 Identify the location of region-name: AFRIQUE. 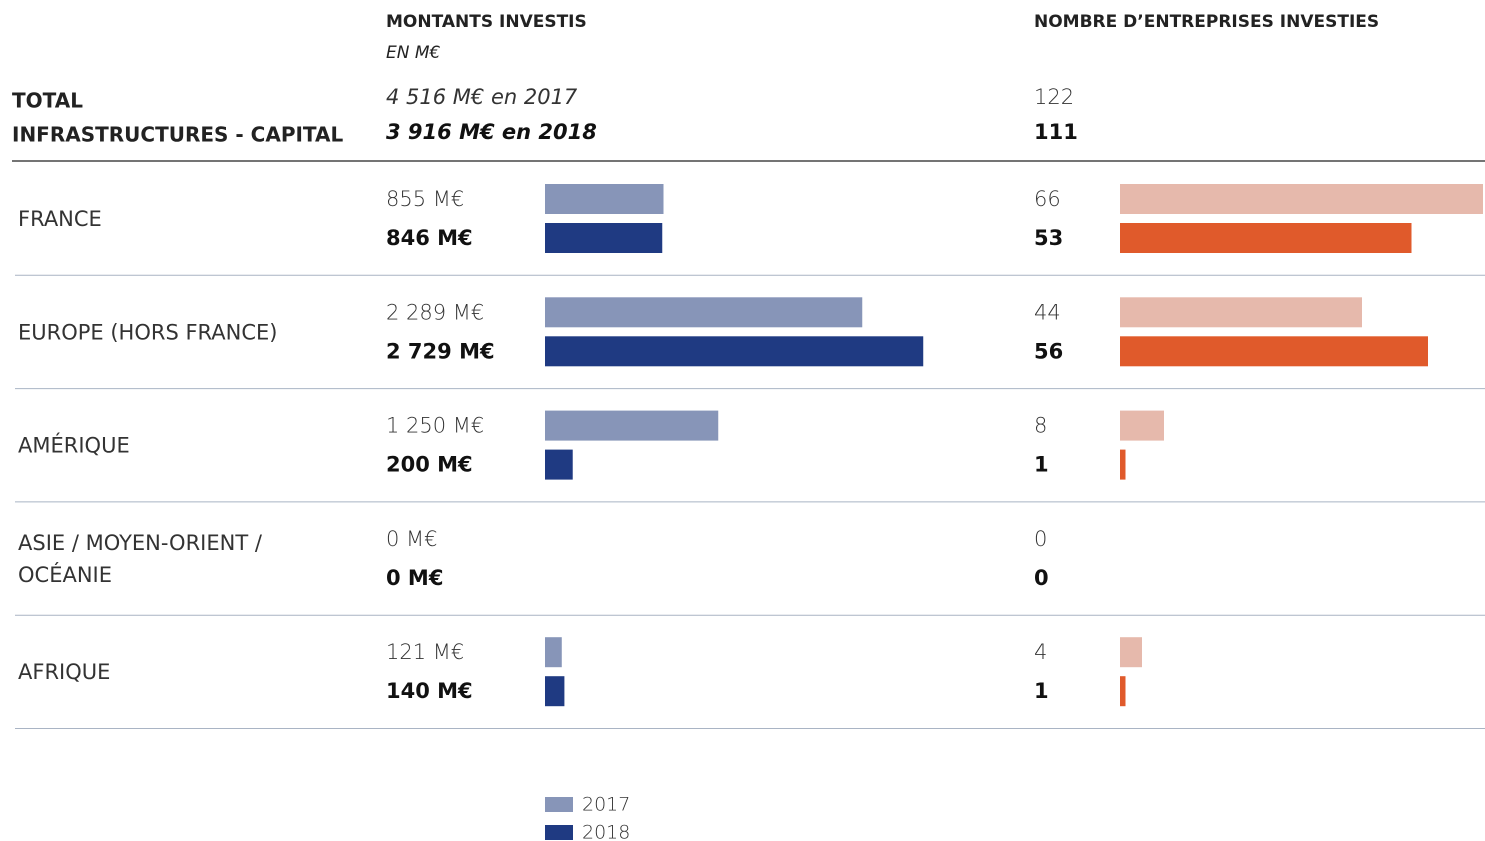
(64, 672).